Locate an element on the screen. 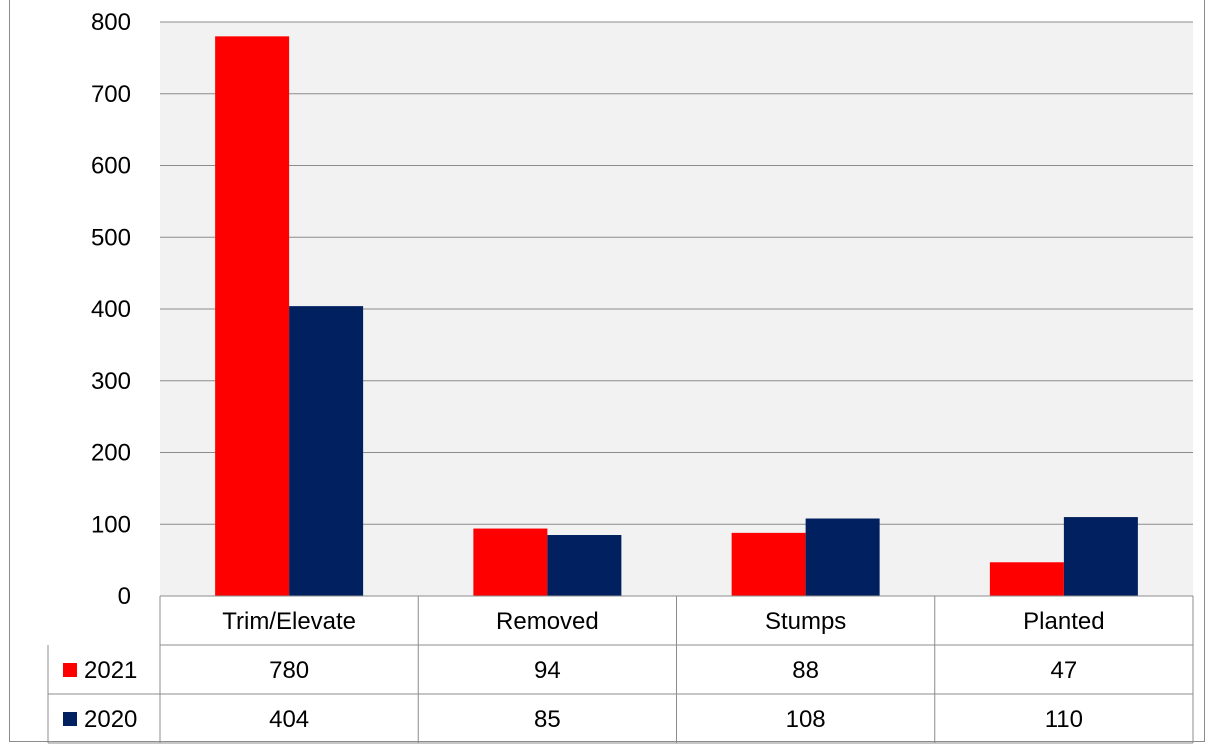 This screenshot has height=744, width=1207. table-value: 780 is located at coordinates (289, 670).